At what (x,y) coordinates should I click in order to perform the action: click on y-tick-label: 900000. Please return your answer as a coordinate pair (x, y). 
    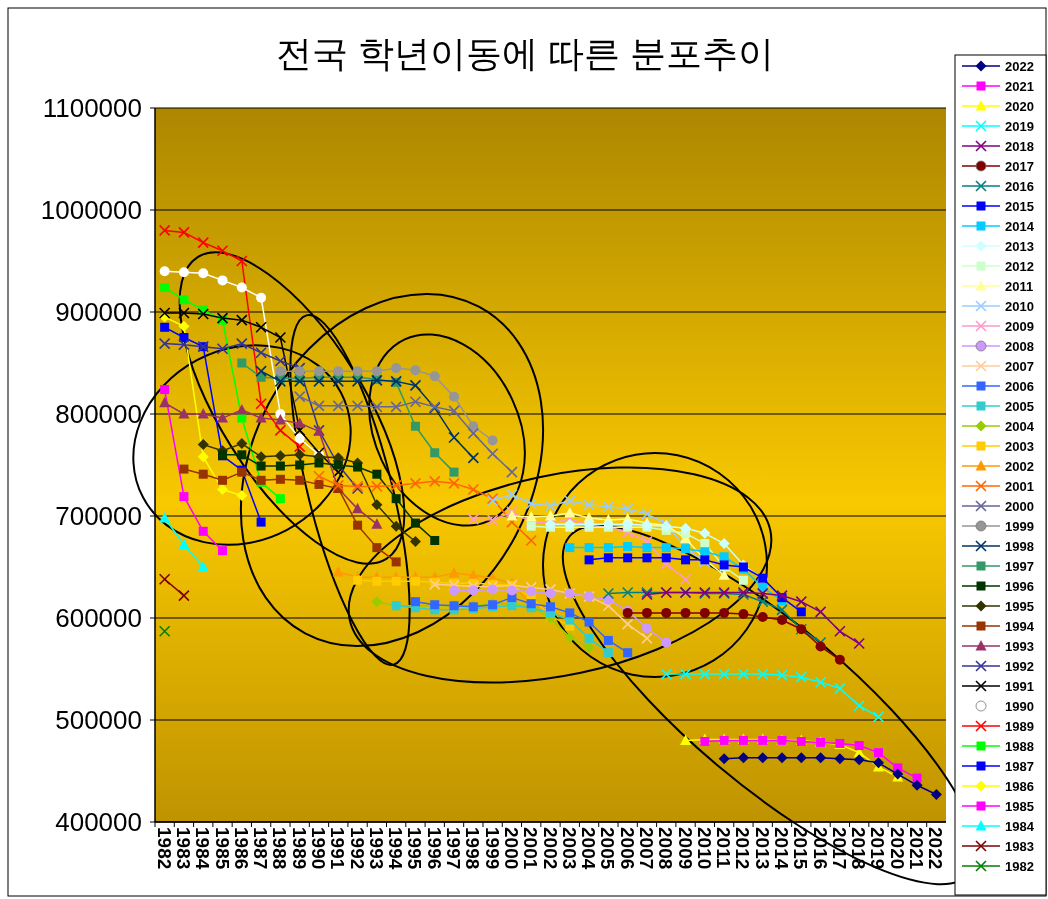
    Looking at the image, I should click on (98, 312).